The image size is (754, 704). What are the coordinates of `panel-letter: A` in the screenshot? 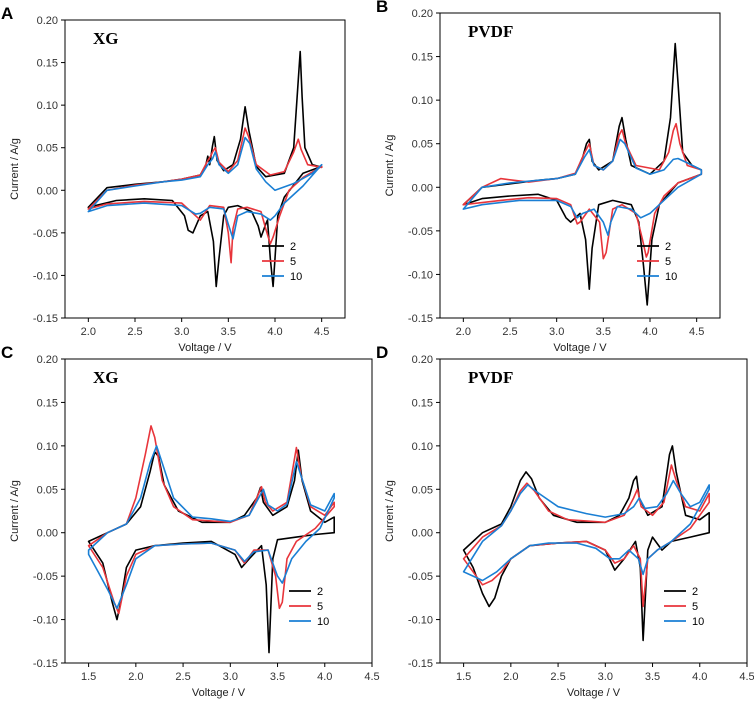 It's located at (7, 13).